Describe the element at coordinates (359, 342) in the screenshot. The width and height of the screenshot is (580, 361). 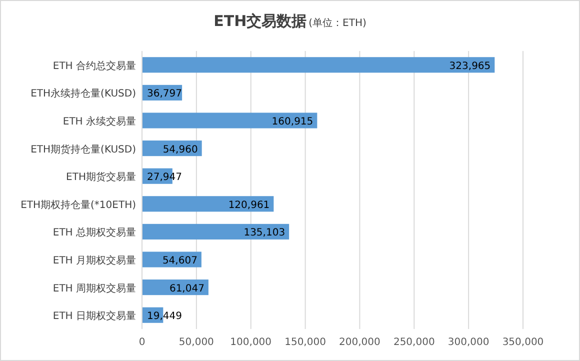
I see `x-tick-label: 200,000` at that location.